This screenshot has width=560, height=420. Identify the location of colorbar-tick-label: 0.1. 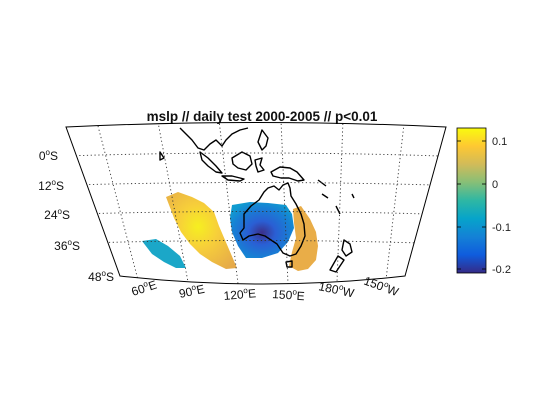
(499, 142).